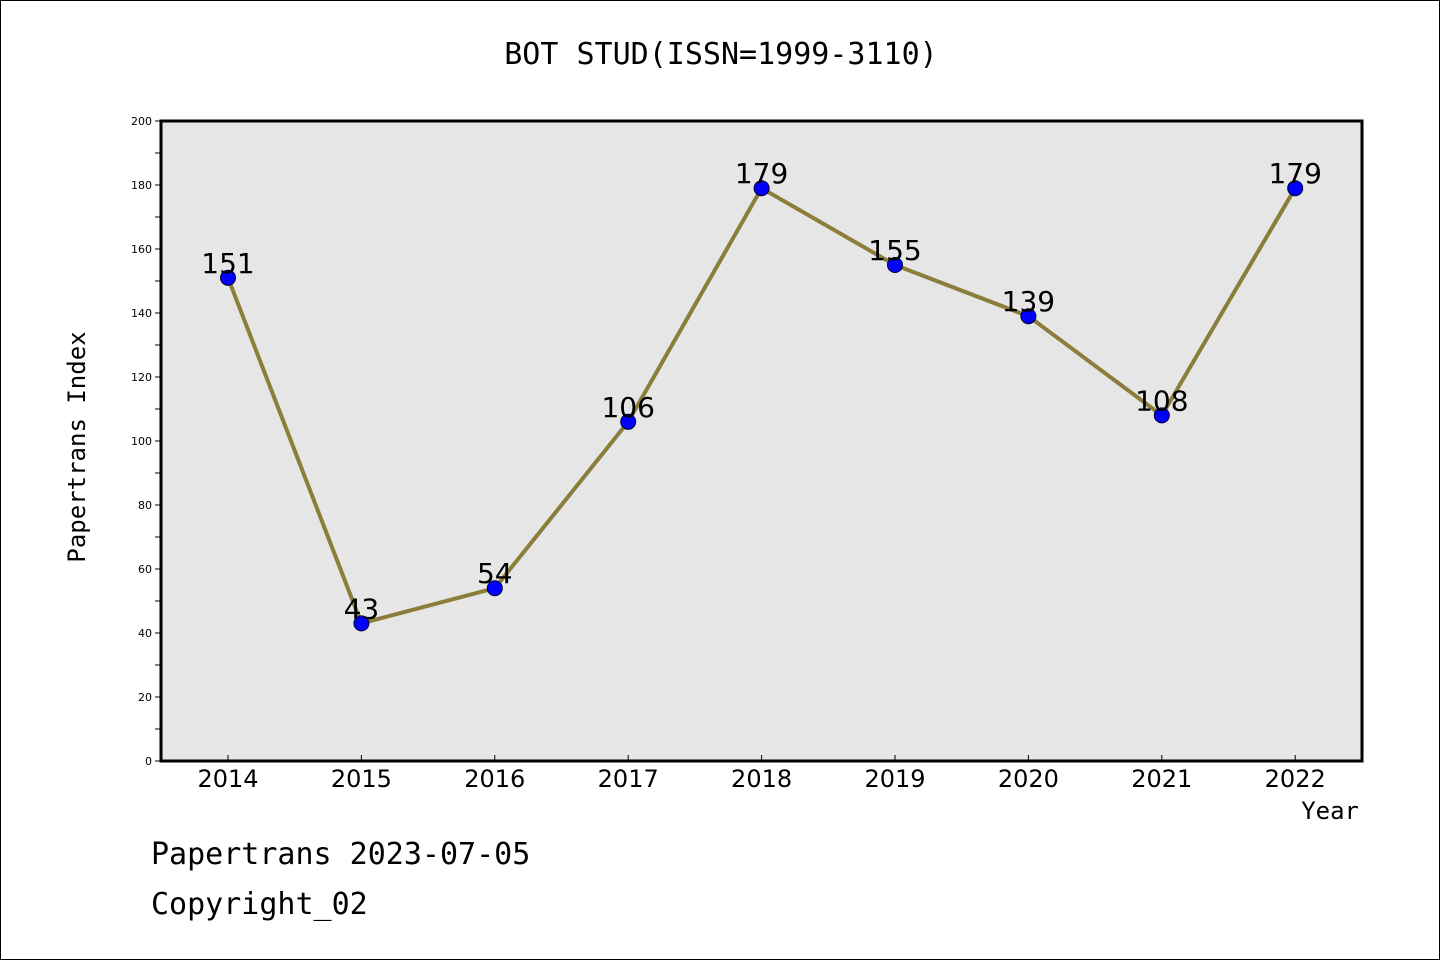 This screenshot has height=960, width=1440. What do you see at coordinates (1028, 301) in the screenshot?
I see `data-label: 139` at bounding box center [1028, 301].